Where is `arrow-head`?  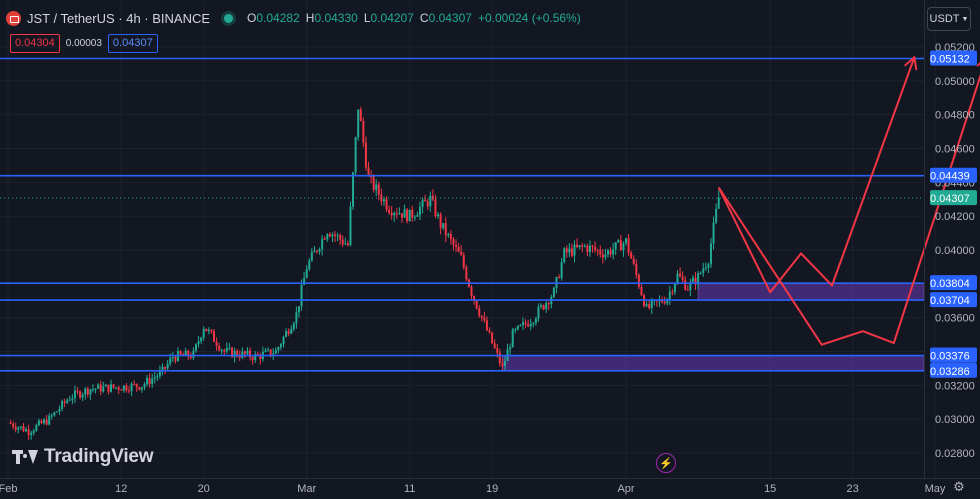 arrow-head is located at coordinates (911, 63).